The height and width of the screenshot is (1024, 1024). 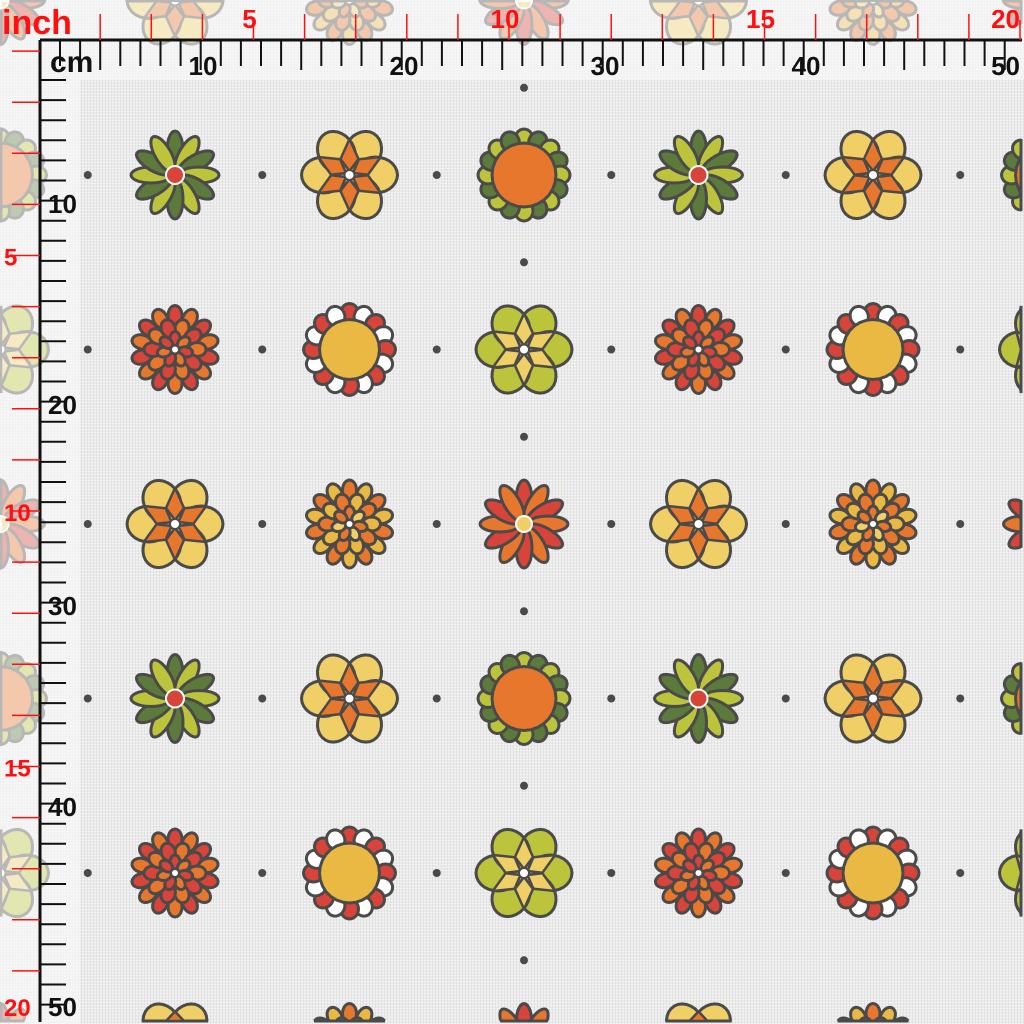 I want to click on top-inch-label: 5, so click(x=249, y=19).